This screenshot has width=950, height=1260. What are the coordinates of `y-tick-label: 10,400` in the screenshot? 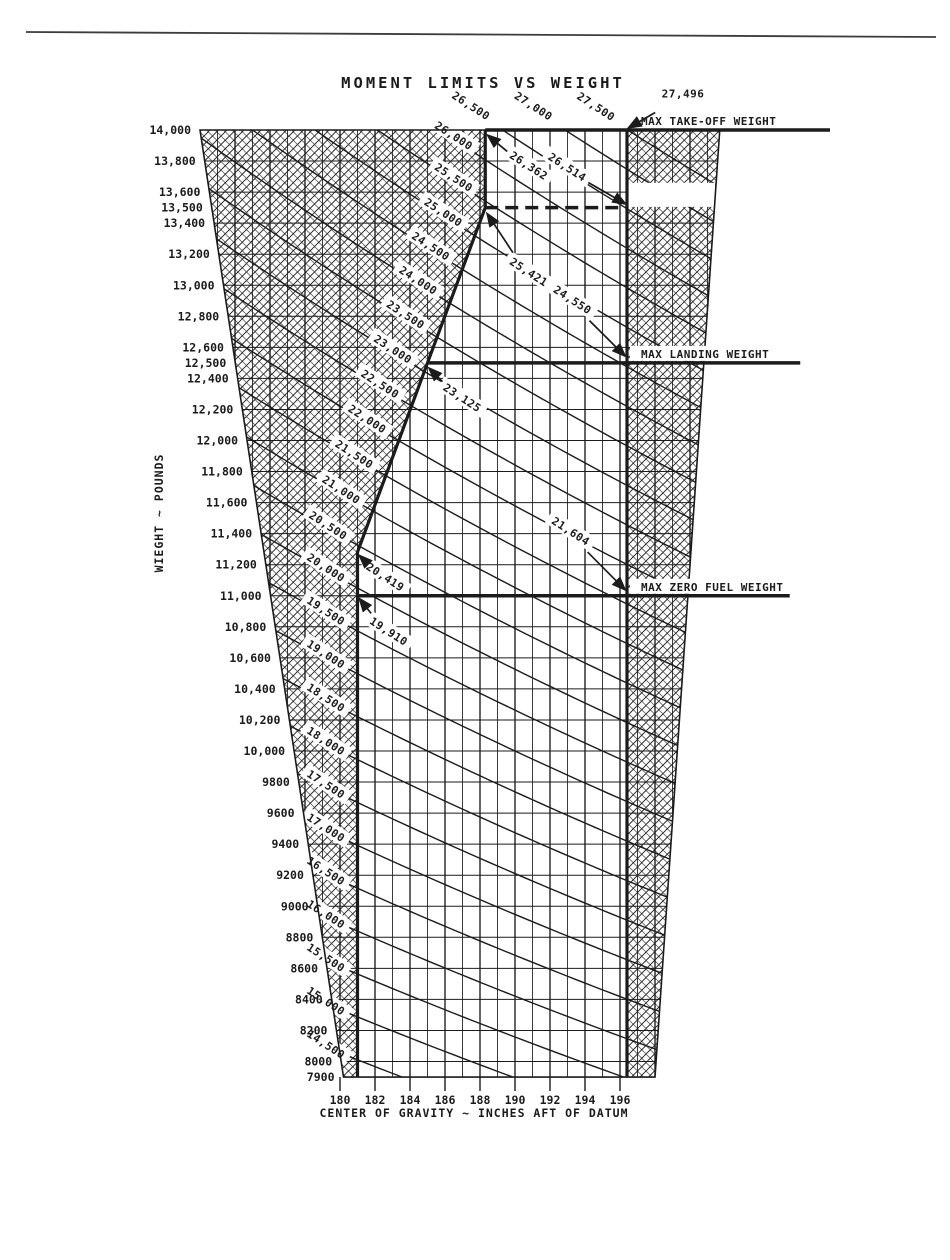 It's located at (255, 689).